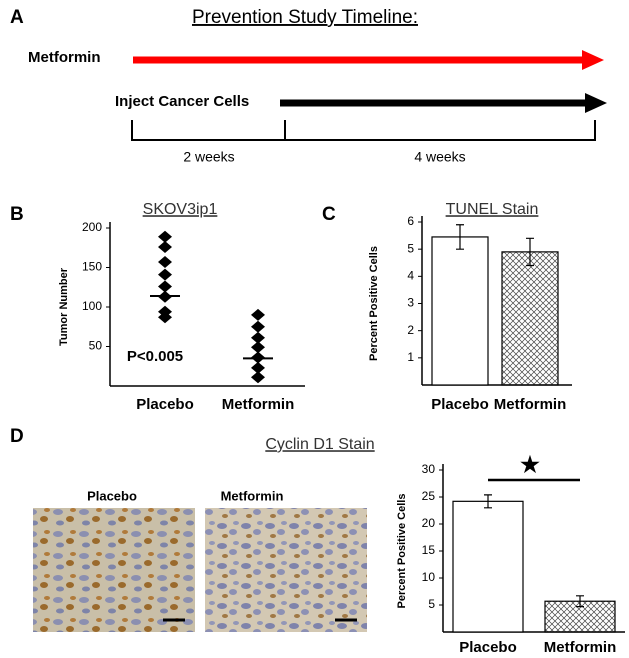 Image resolution: width=629 pixels, height=658 pixels. What do you see at coordinates (429, 496) in the screenshot?
I see `y-tick-label: 25` at bounding box center [429, 496].